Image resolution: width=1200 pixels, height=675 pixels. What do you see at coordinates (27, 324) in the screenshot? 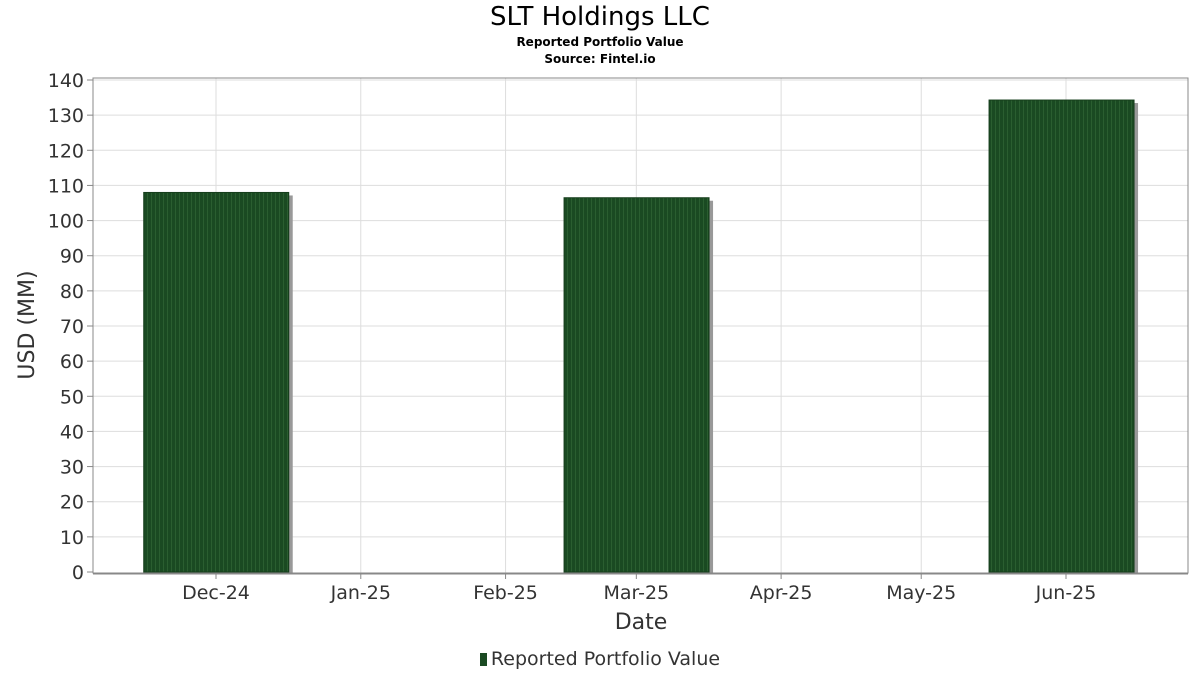
I see `y-axis-label: USD (MM)` at bounding box center [27, 324].